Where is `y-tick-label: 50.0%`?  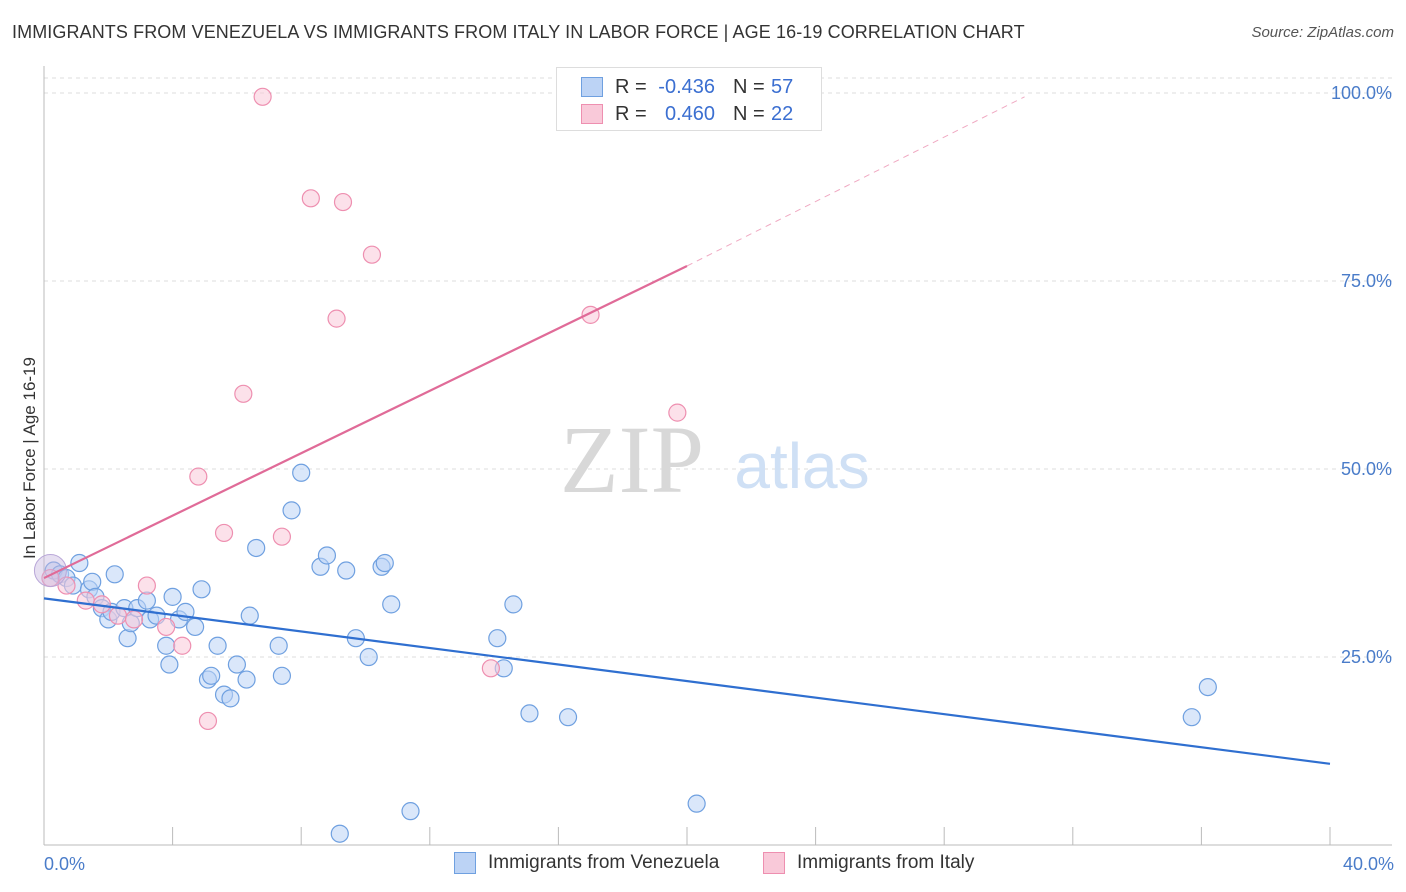 y-tick-label: 50.0% is located at coordinates (1366, 469).